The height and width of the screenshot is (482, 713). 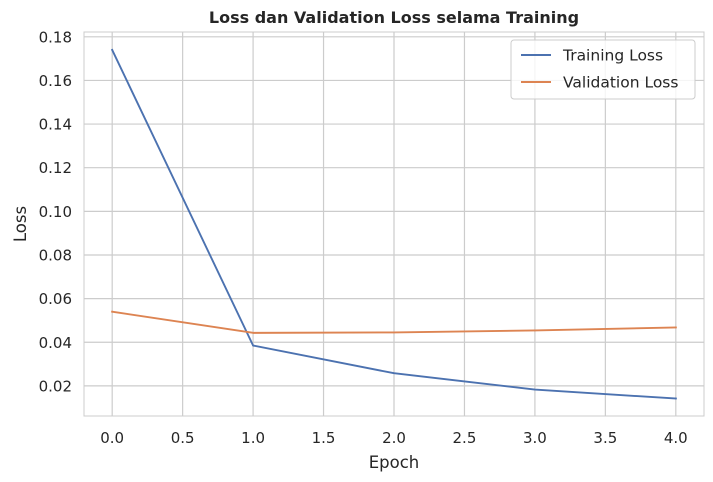 What do you see at coordinates (55, 386) in the screenshot?
I see `y-tick-label: 0.02` at bounding box center [55, 386].